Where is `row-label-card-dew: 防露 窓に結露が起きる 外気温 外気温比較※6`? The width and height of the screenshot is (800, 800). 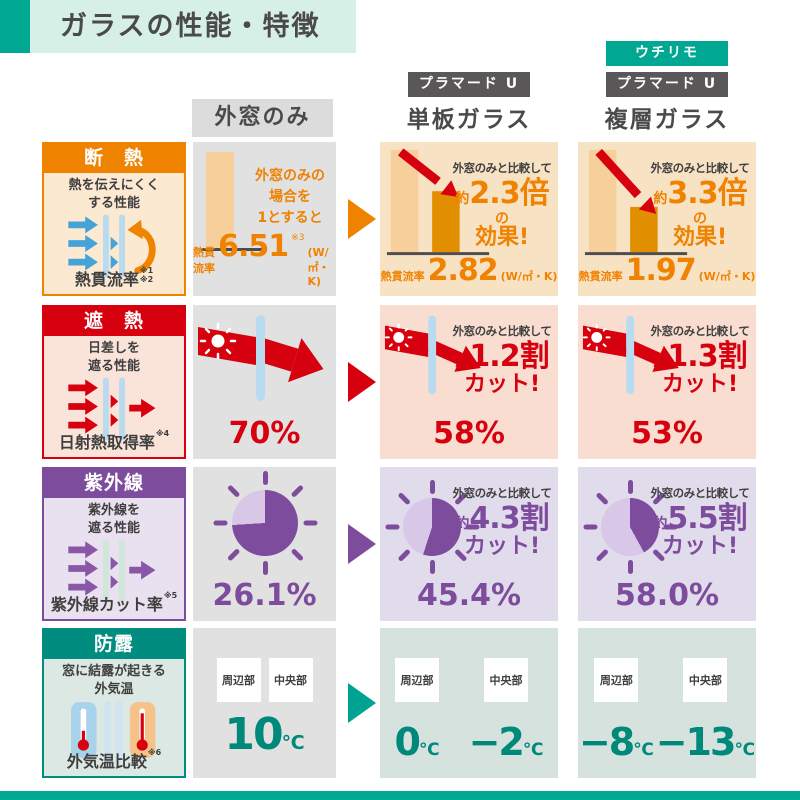 row-label-card-dew: 防露 窓に結露が起きる 外気温 外気温比較※6 is located at coordinates (114, 703).